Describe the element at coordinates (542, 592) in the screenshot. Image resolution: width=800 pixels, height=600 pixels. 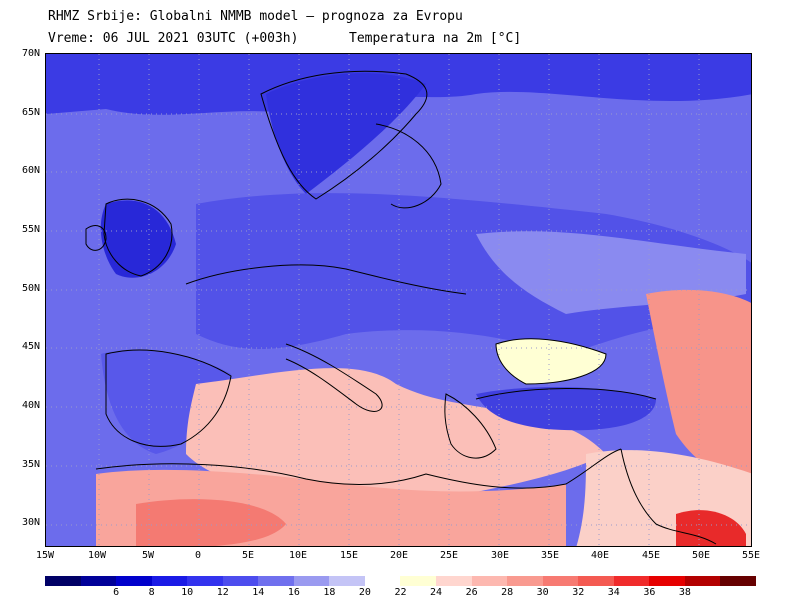
I see `colorbar-label: 30` at that location.